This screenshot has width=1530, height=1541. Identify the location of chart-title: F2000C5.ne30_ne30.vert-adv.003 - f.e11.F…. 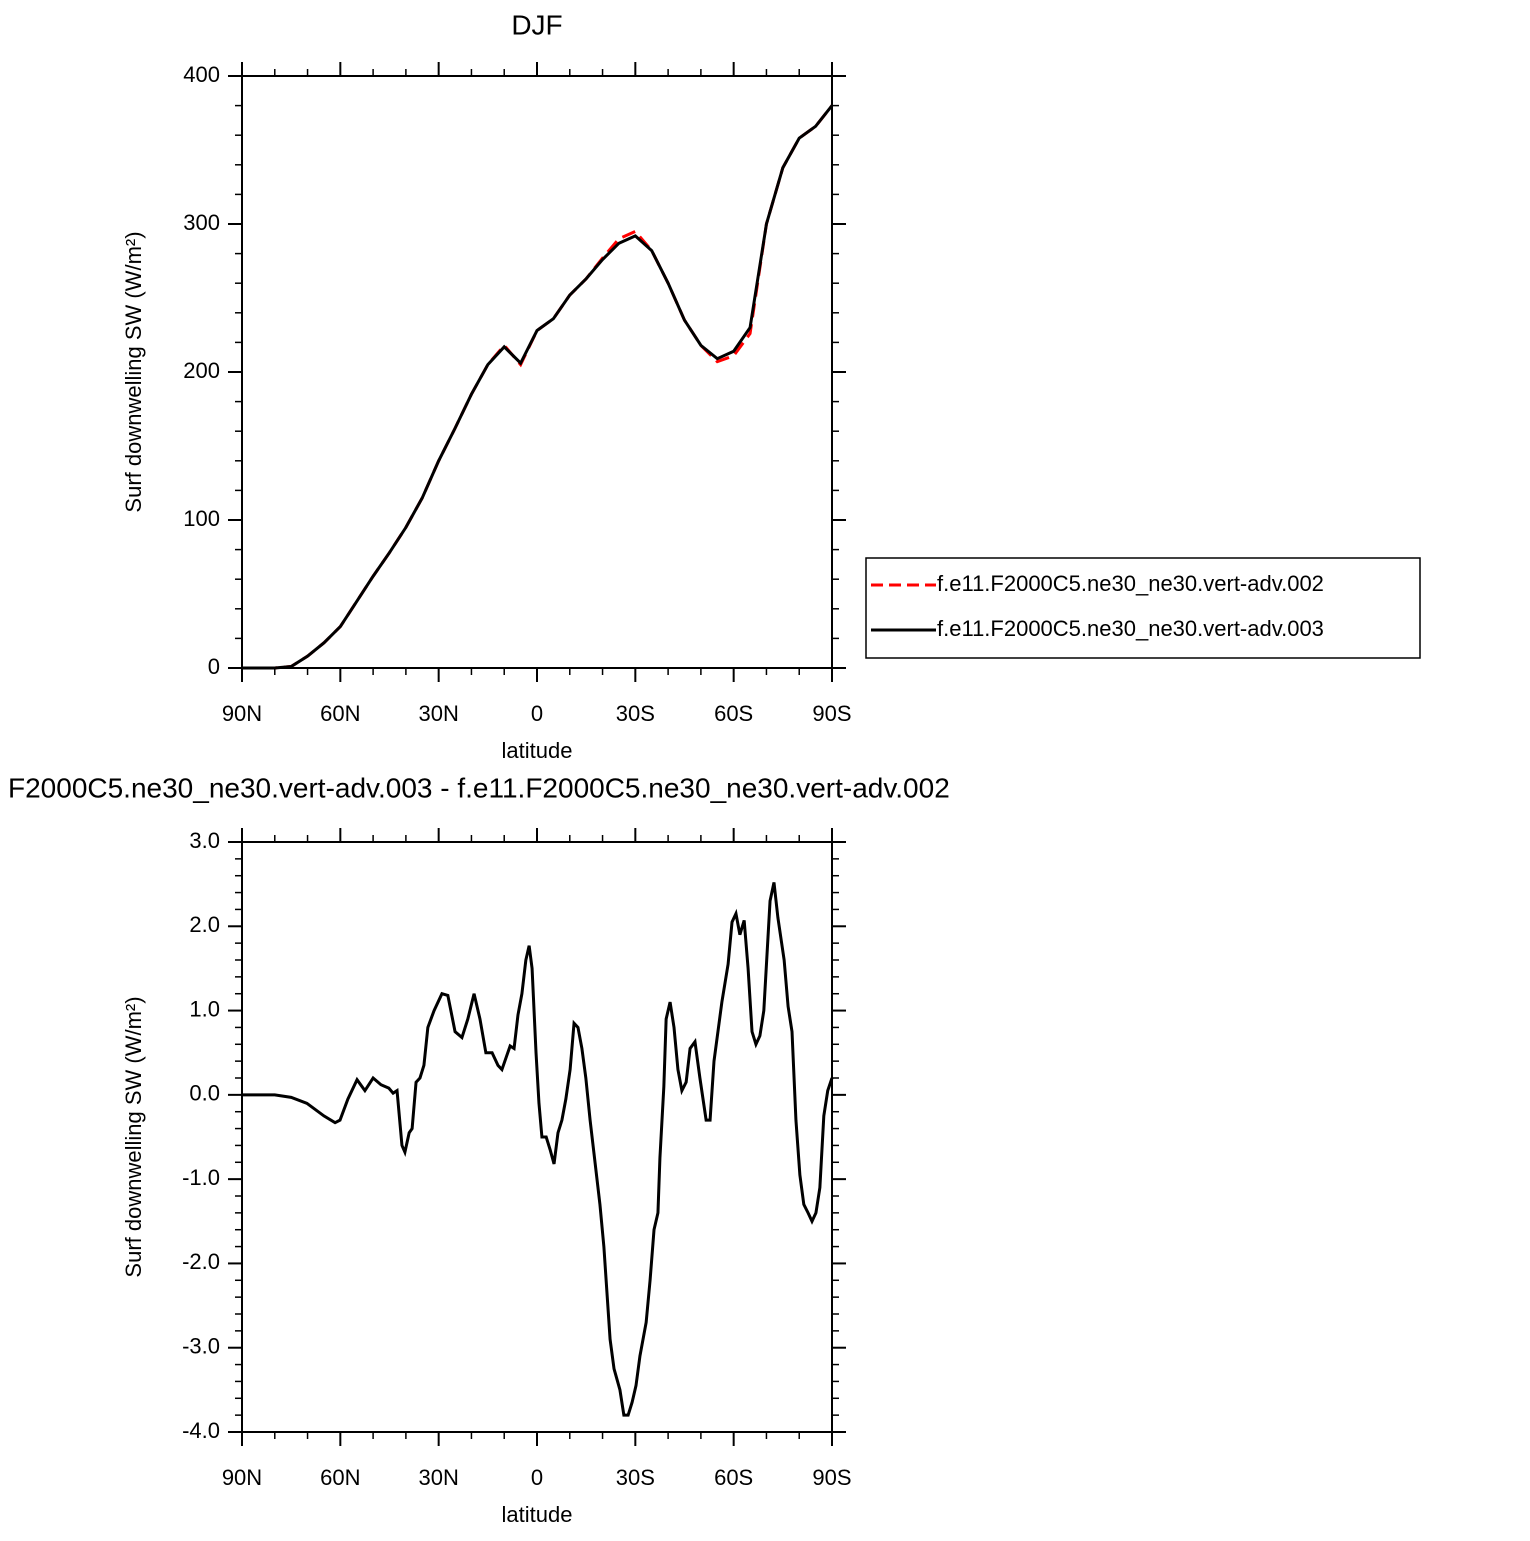
(479, 787).